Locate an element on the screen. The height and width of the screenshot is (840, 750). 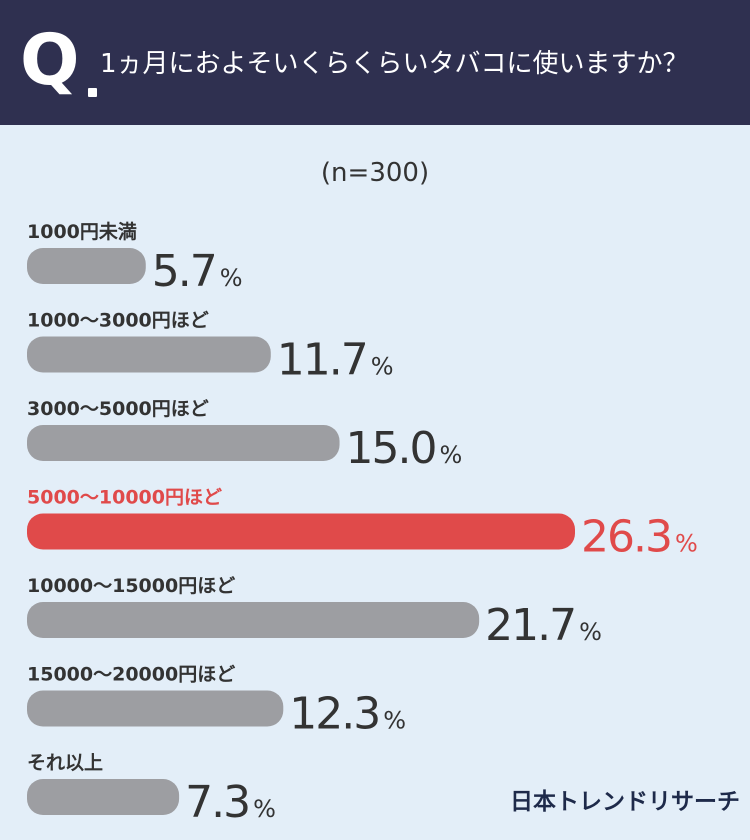
value-label: 7.3% is located at coordinates (230, 802).